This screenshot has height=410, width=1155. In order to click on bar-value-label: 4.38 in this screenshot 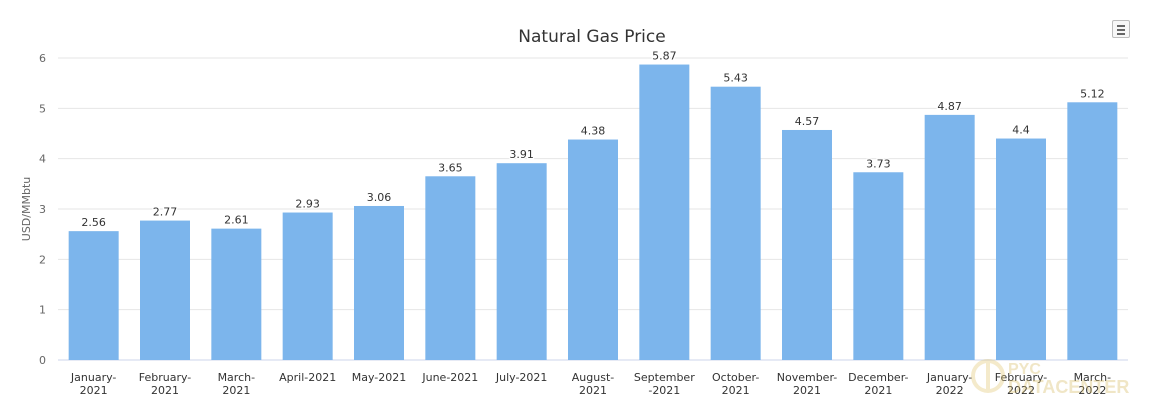, I will do `click(593, 131)`.